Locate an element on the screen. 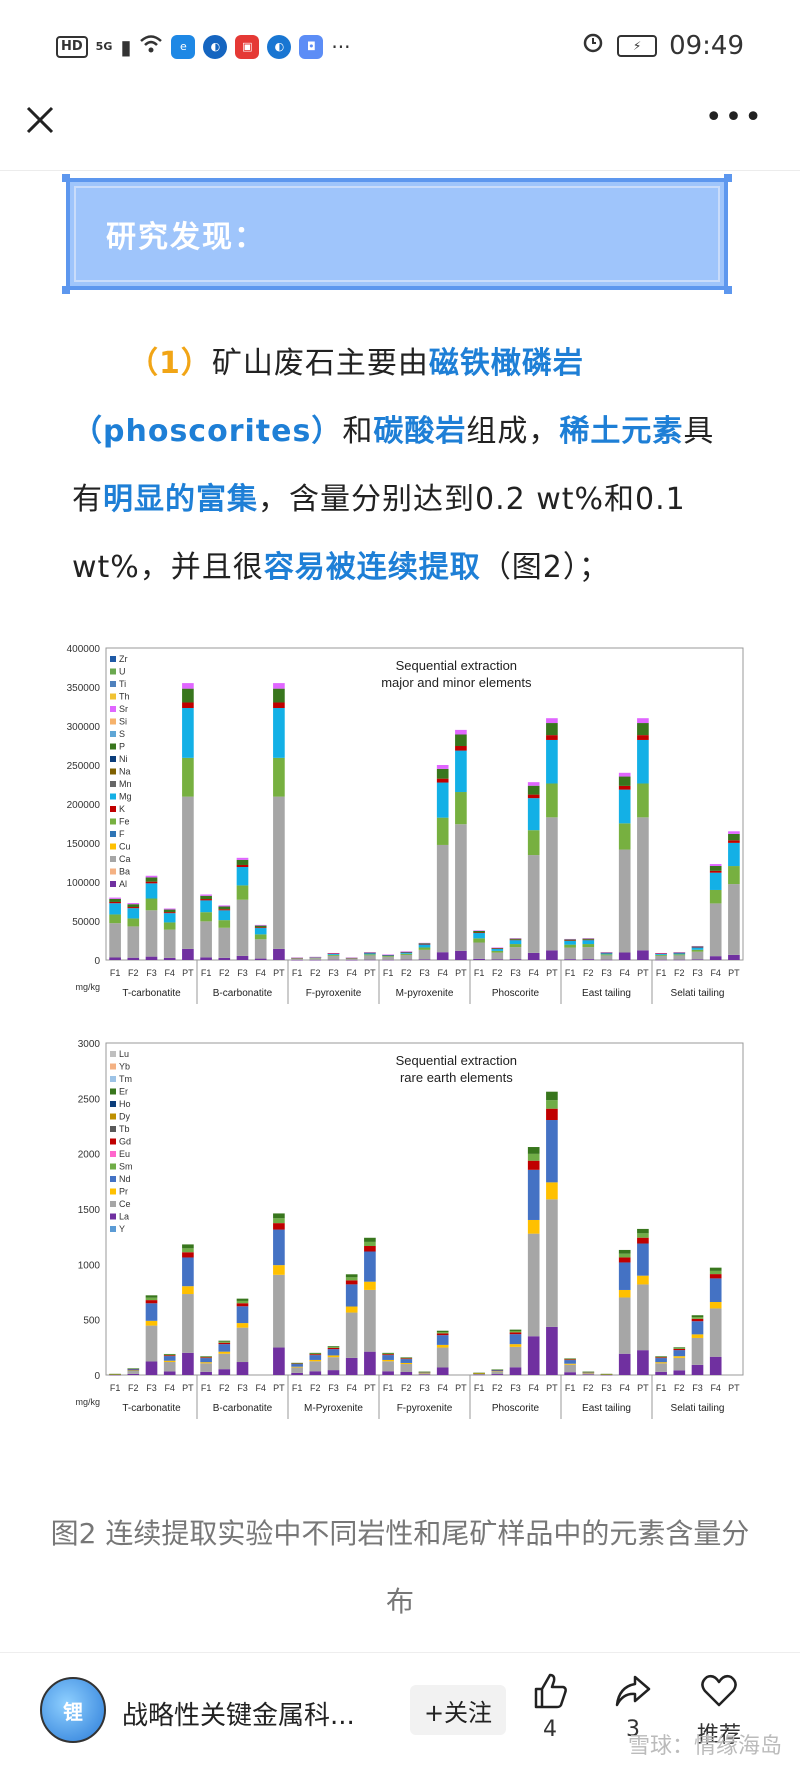 This screenshot has width=800, height=1770. recommend-button: 推荐 is located at coordinates (719, 1710).